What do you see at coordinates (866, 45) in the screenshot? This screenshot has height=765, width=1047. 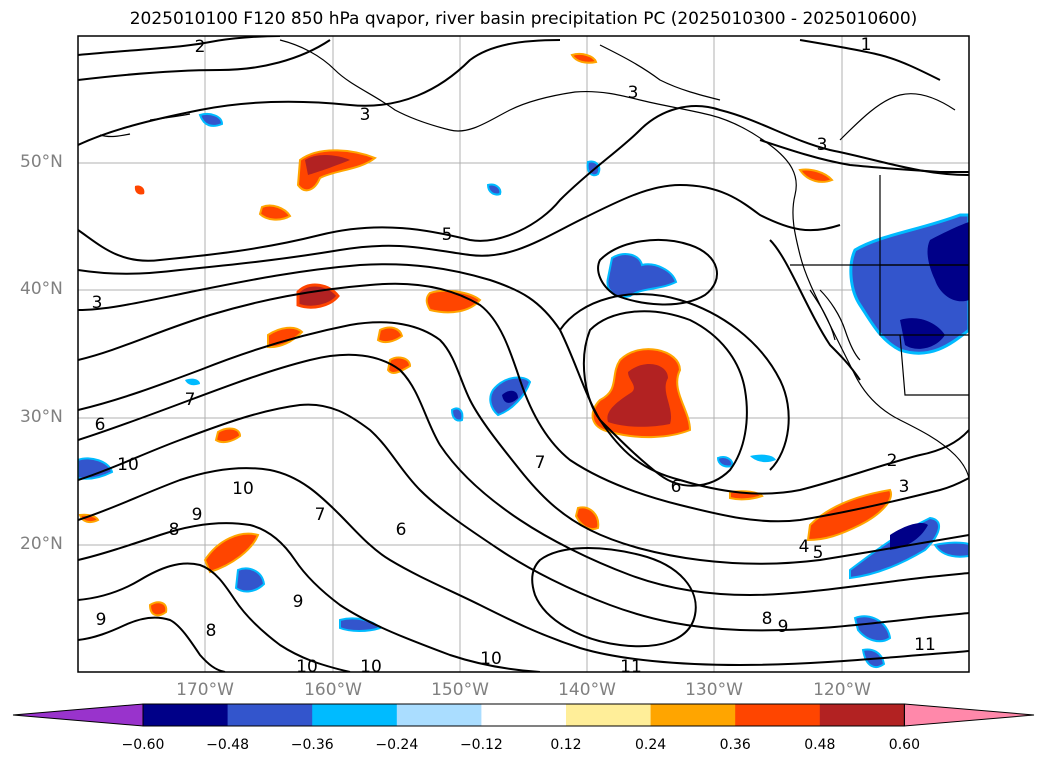 I see `contour-label: 1` at bounding box center [866, 45].